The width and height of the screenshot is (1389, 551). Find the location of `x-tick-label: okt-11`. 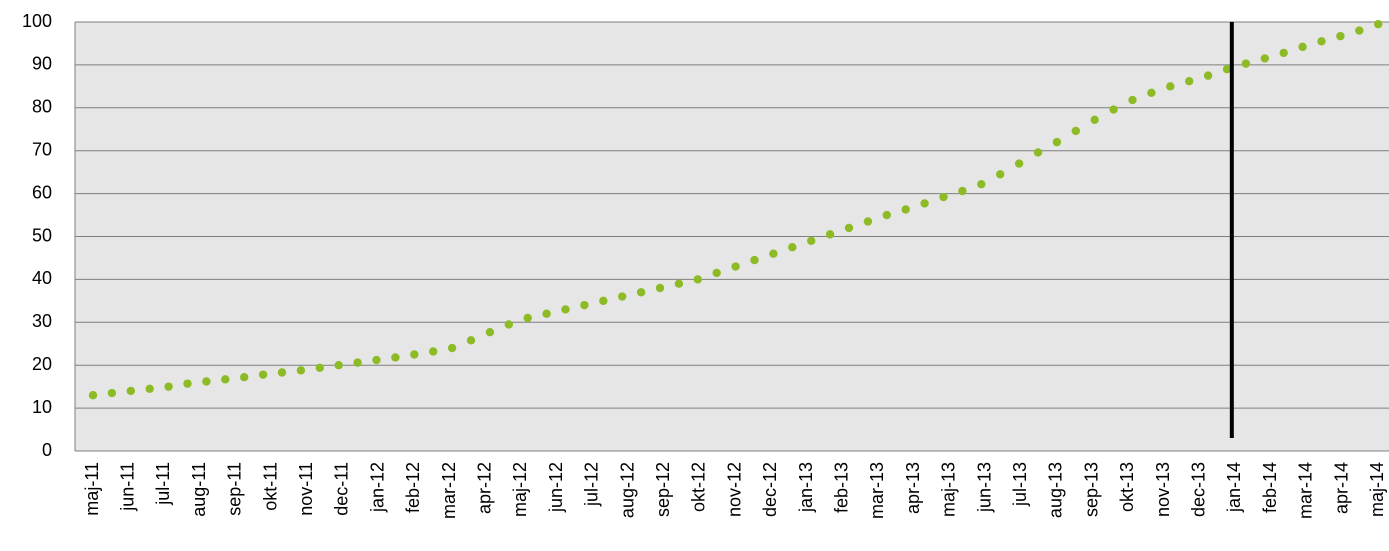

x-tick-label: okt-11 is located at coordinates (270, 486).